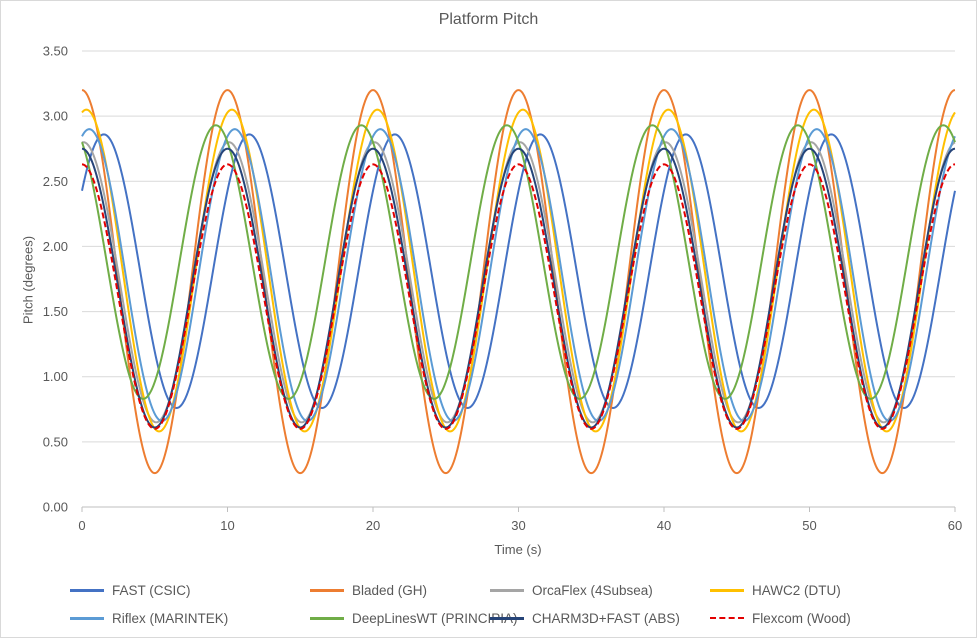  Describe the element at coordinates (809, 525) in the screenshot. I see `x-tick-label: 50` at that location.